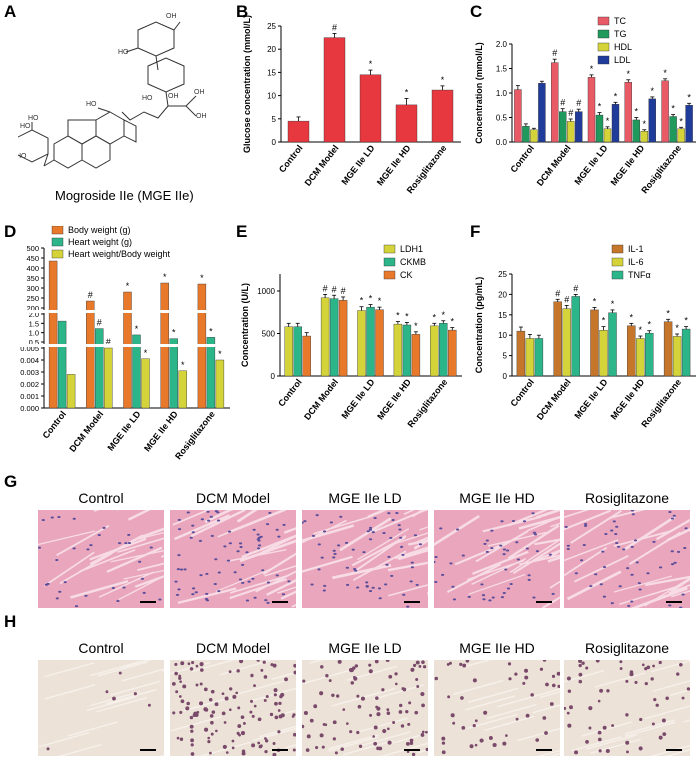 This screenshot has width=700, height=760. Describe the element at coordinates (32, 288) in the screenshot. I see `y-tick-label: 300` at that location.